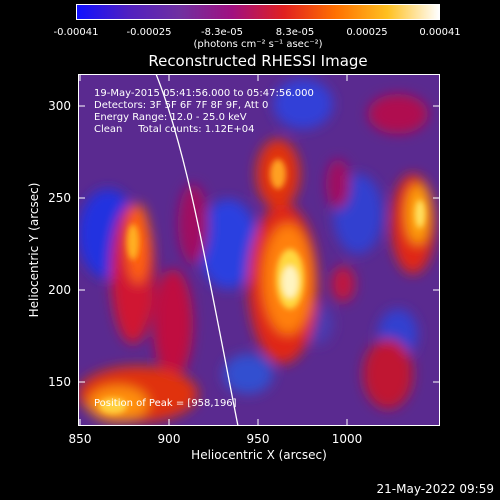 The height and width of the screenshot is (500, 500). What do you see at coordinates (59, 290) in the screenshot?
I see `y-tick-label: 200` at bounding box center [59, 290].